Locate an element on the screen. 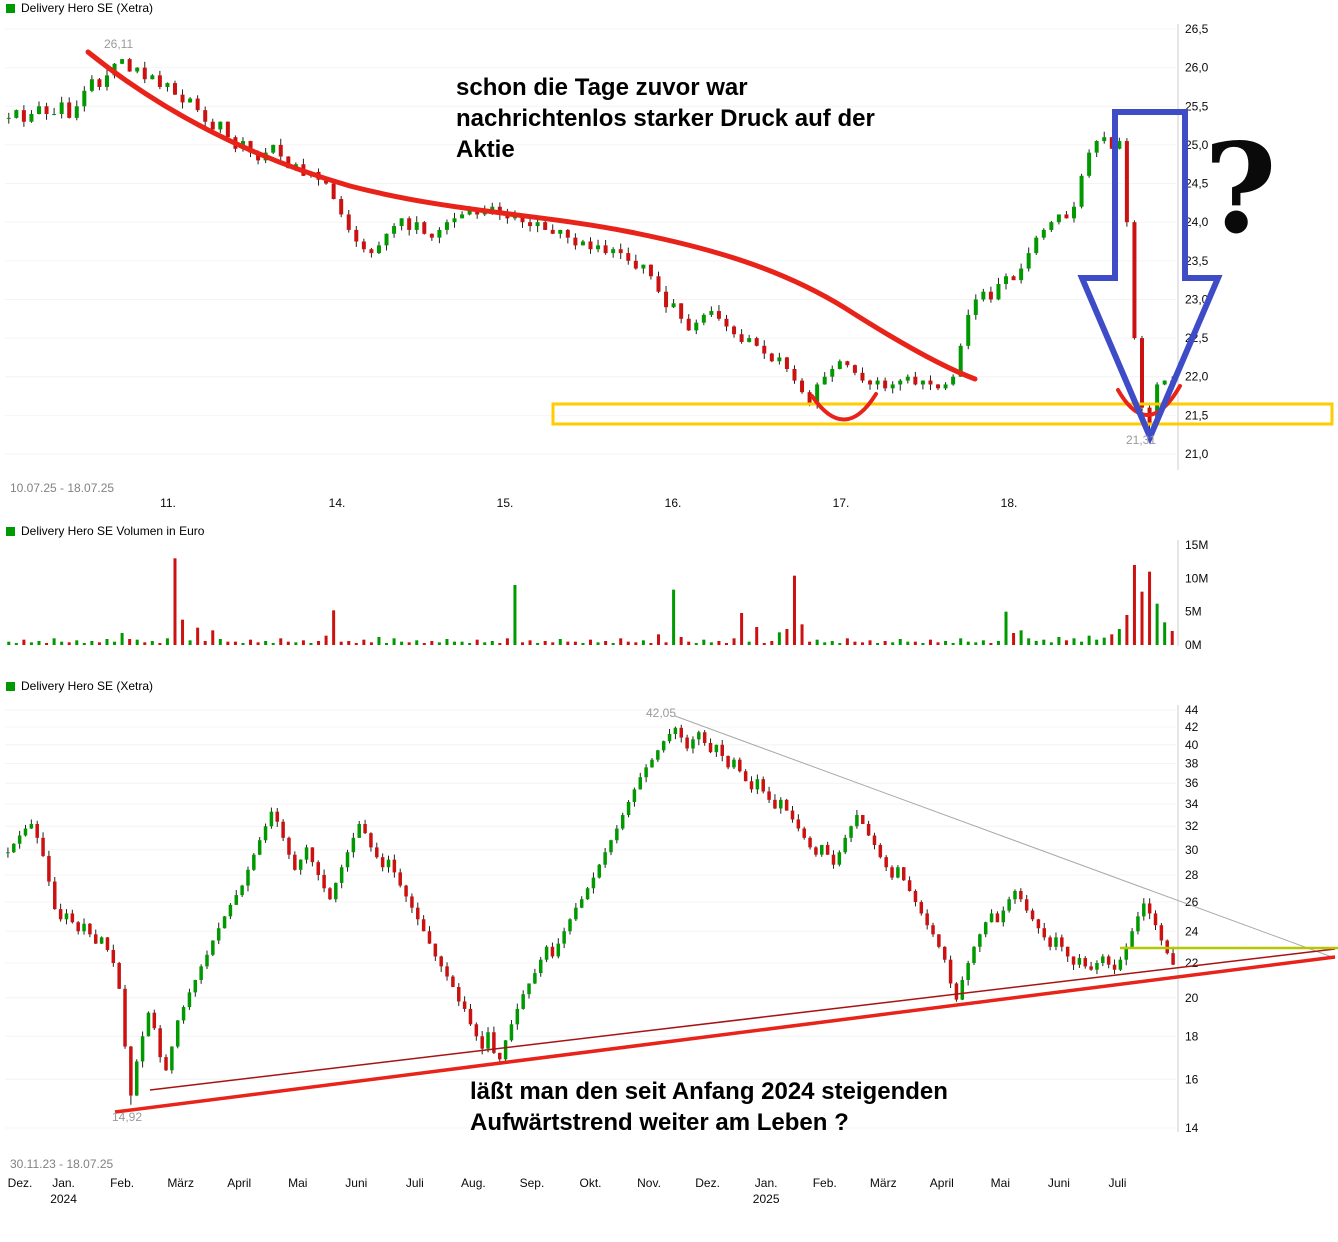 This screenshot has height=1242, width=1338. y-tick-label: 32 is located at coordinates (1192, 826).